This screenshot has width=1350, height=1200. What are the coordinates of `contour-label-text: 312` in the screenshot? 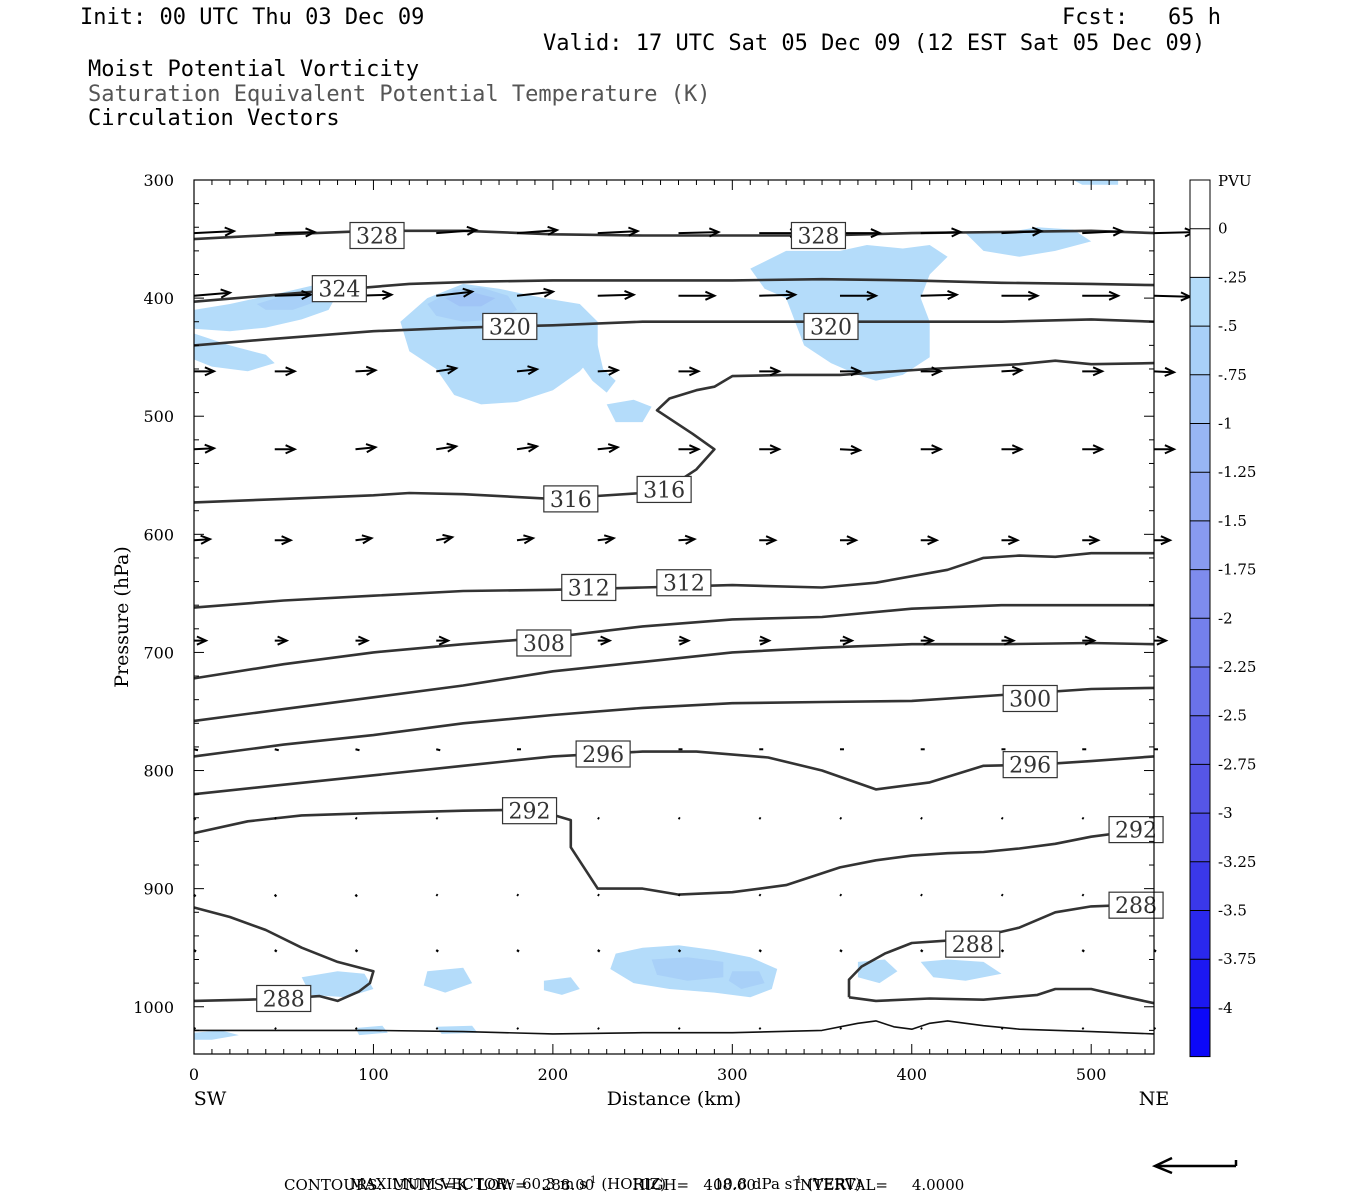 It's located at (684, 584).